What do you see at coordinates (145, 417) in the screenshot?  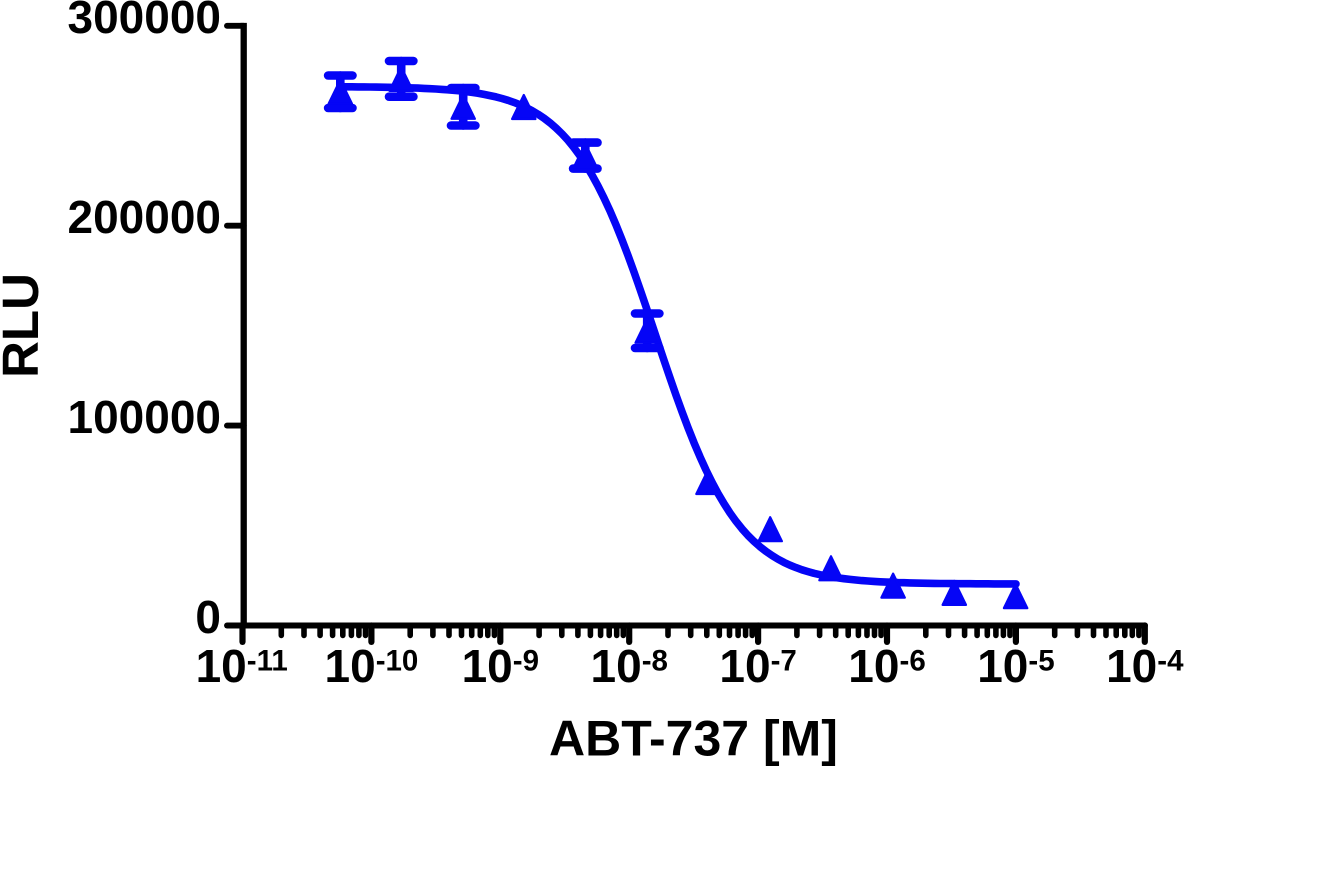 I see `svg-text: 100000` at bounding box center [145, 417].